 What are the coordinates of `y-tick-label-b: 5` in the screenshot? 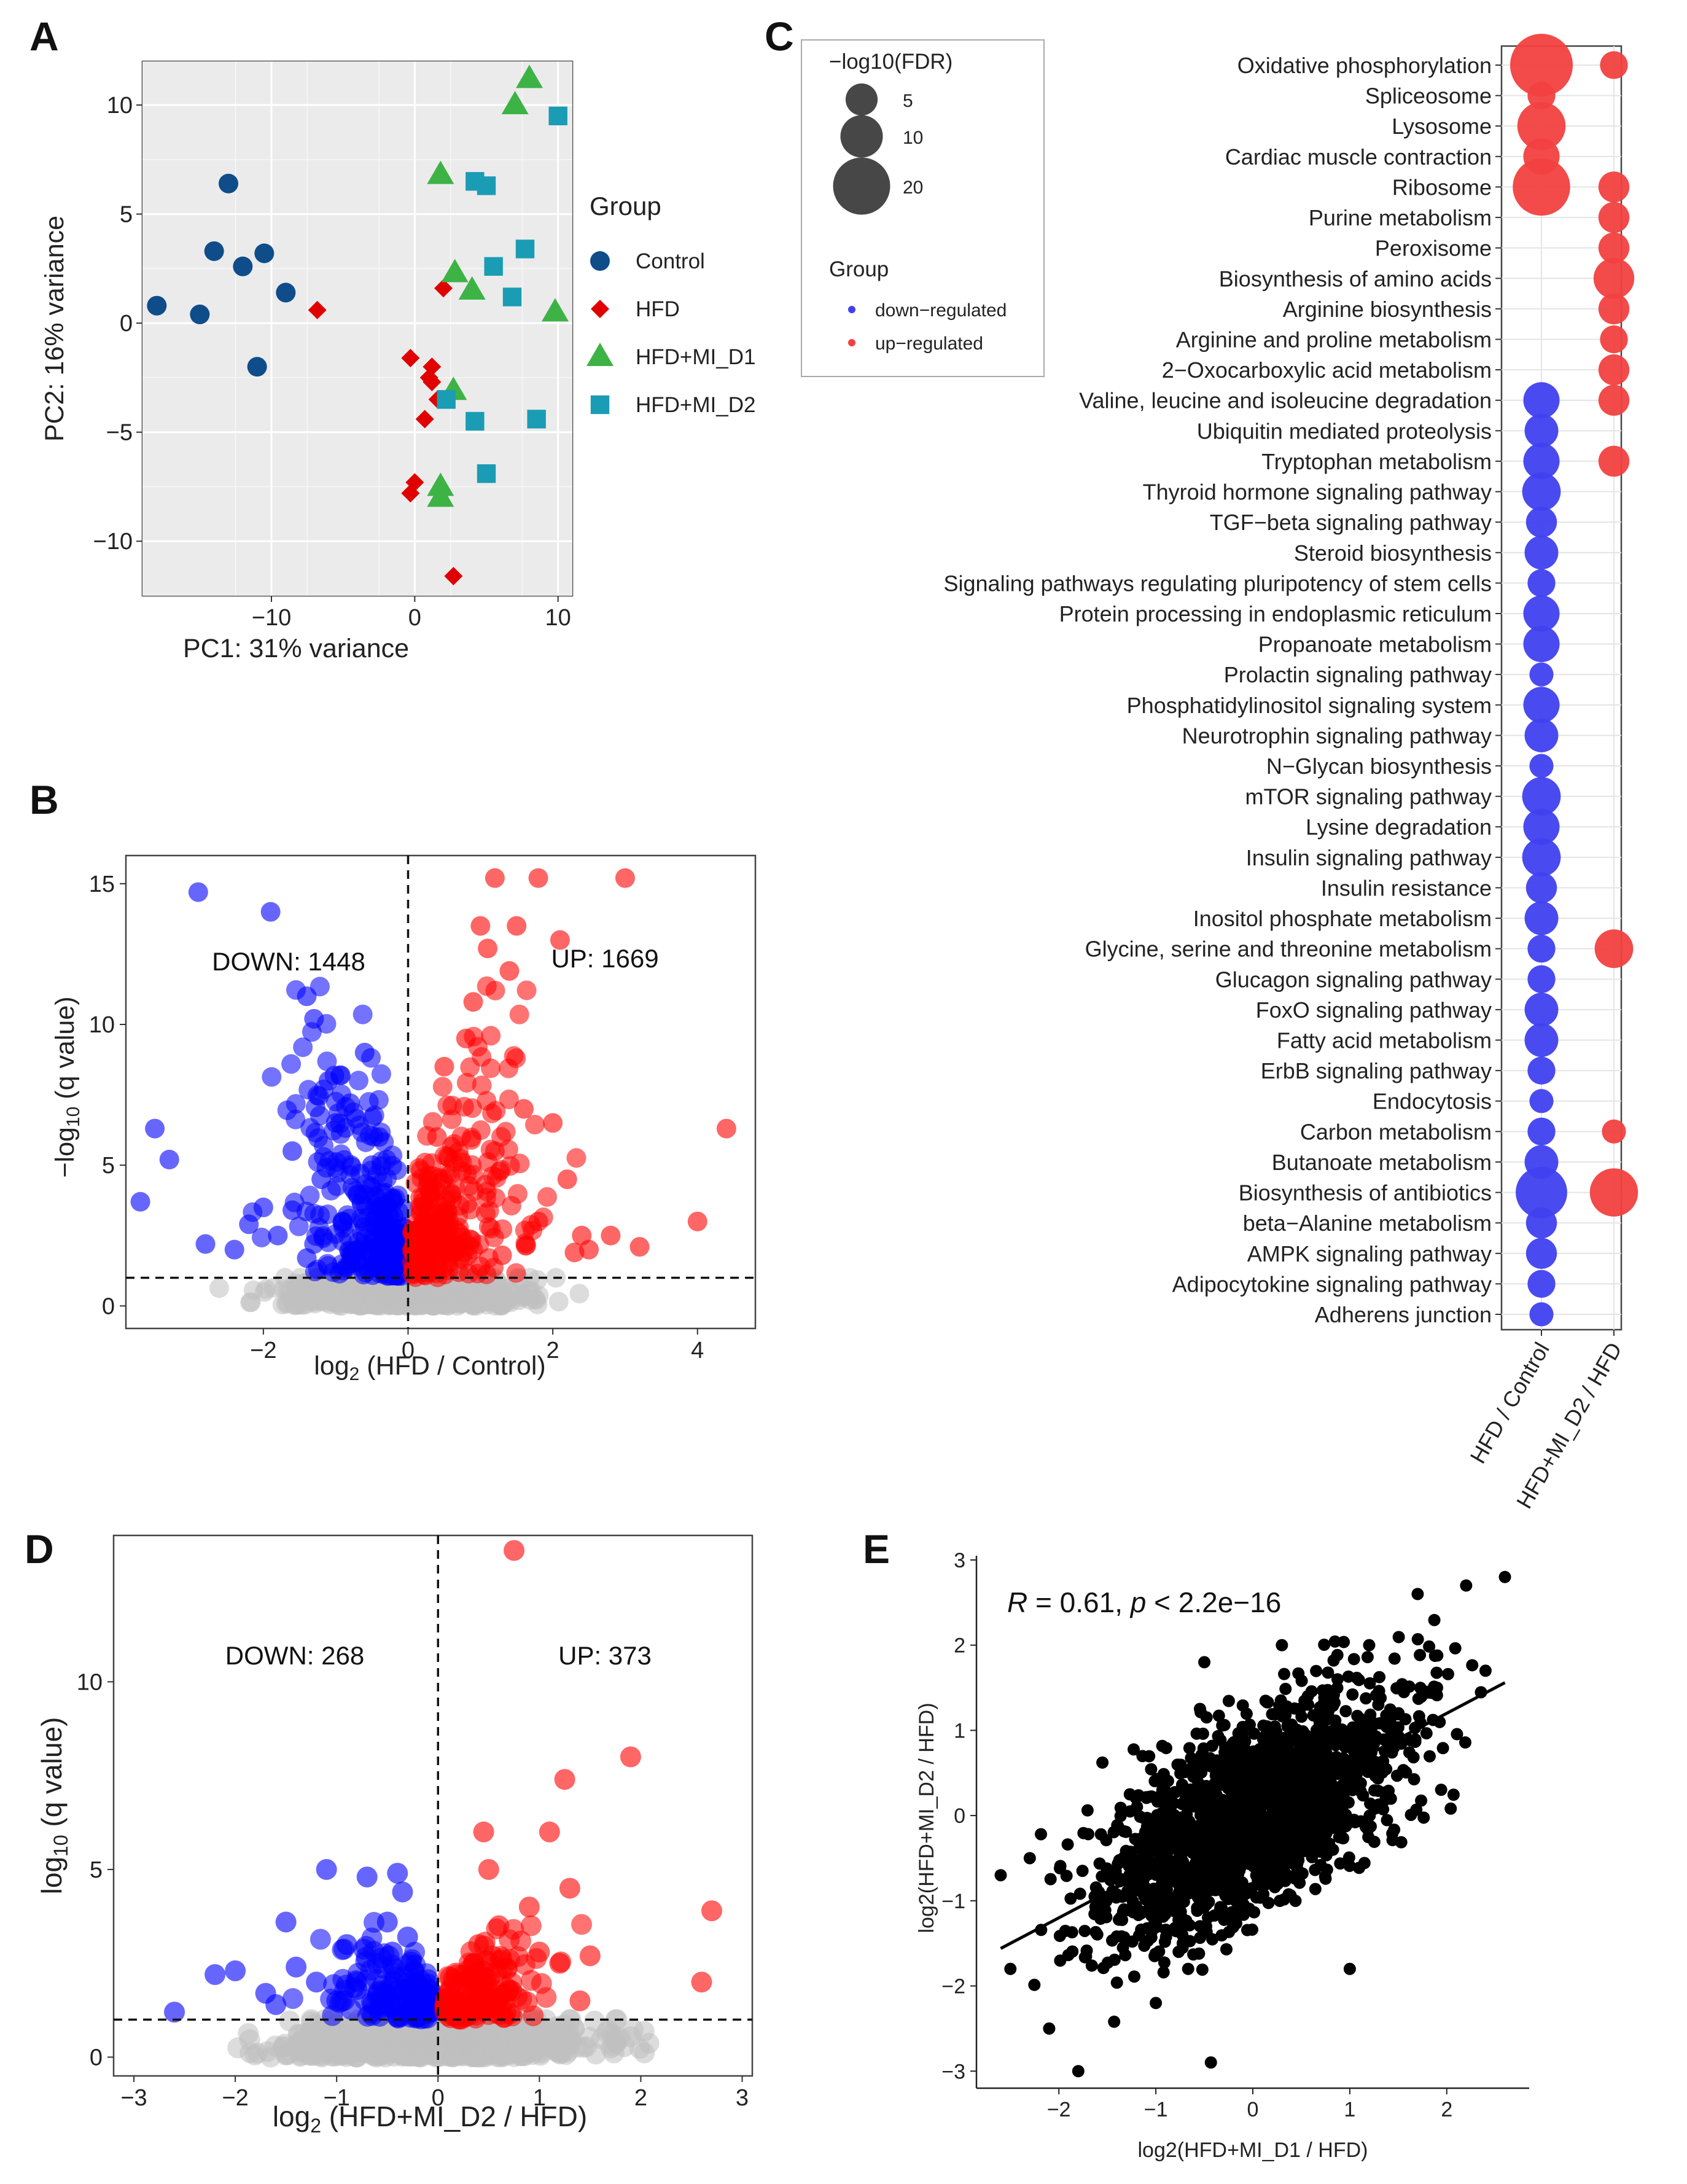 It's located at (108, 1166).